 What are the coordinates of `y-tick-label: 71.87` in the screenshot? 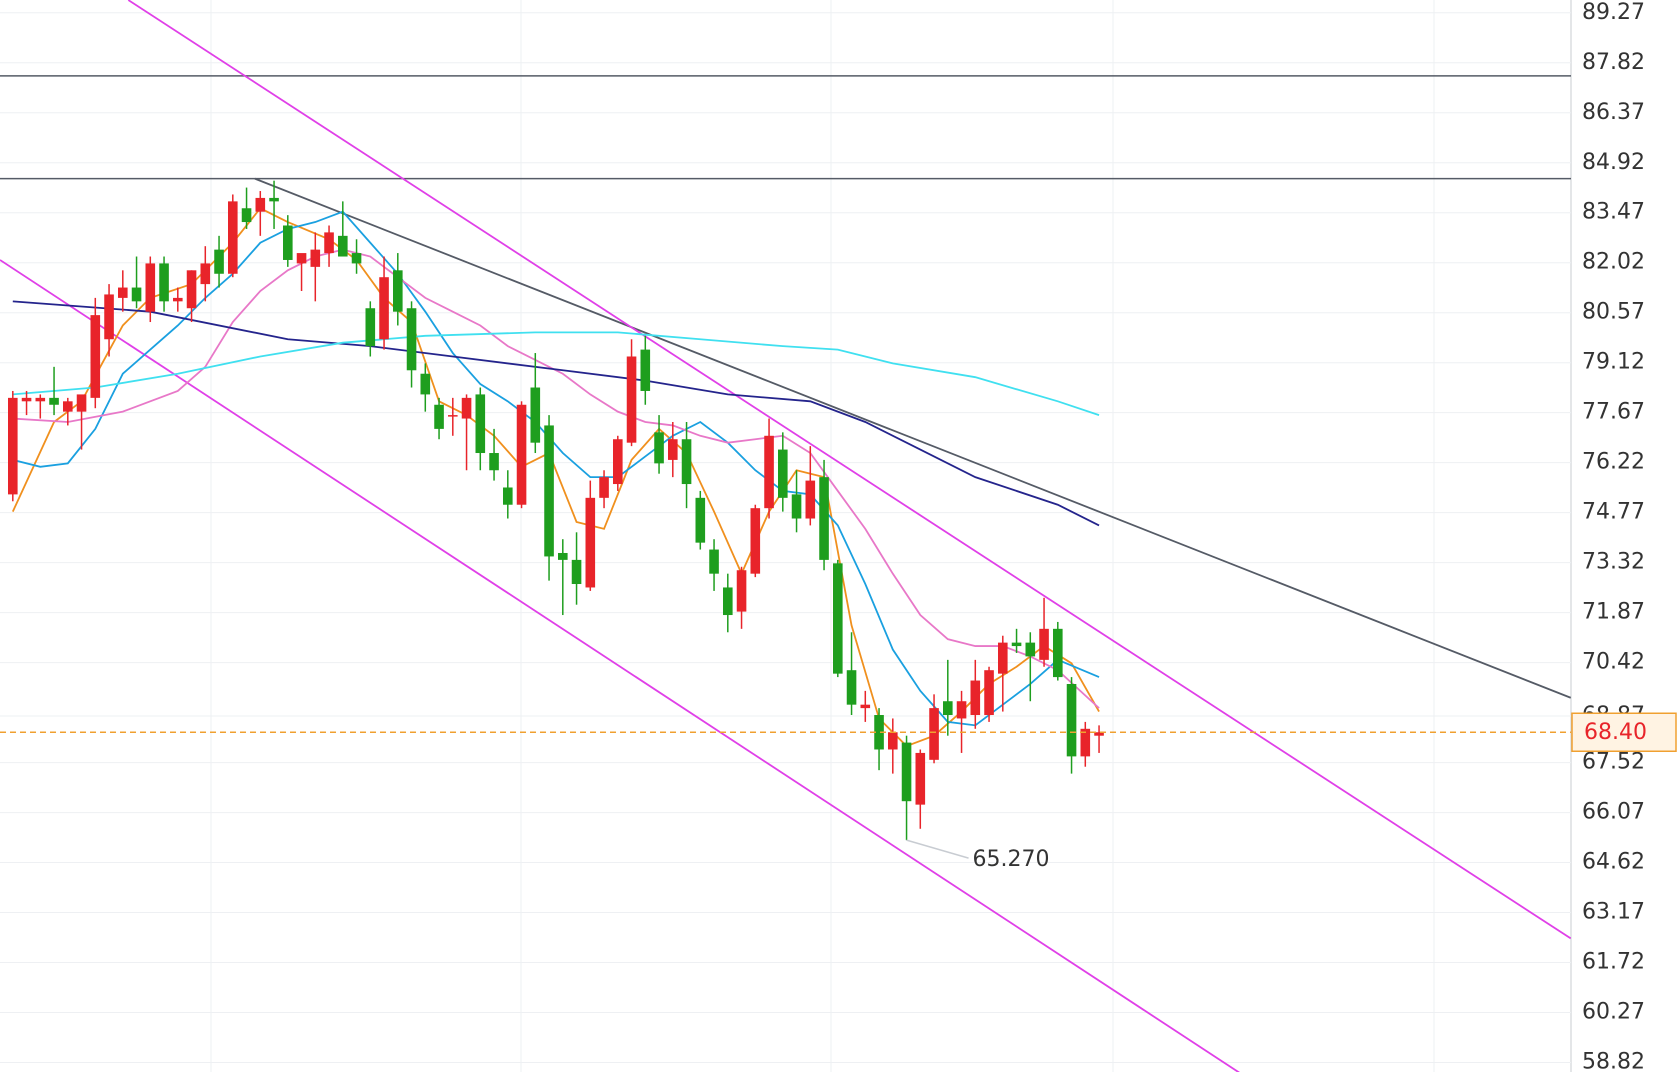 It's located at (1613, 612).